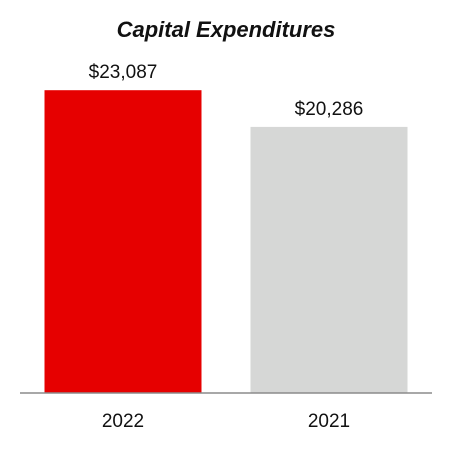 The width and height of the screenshot is (452, 452). I want to click on x-tick-label-2022: 2022, so click(123, 421).